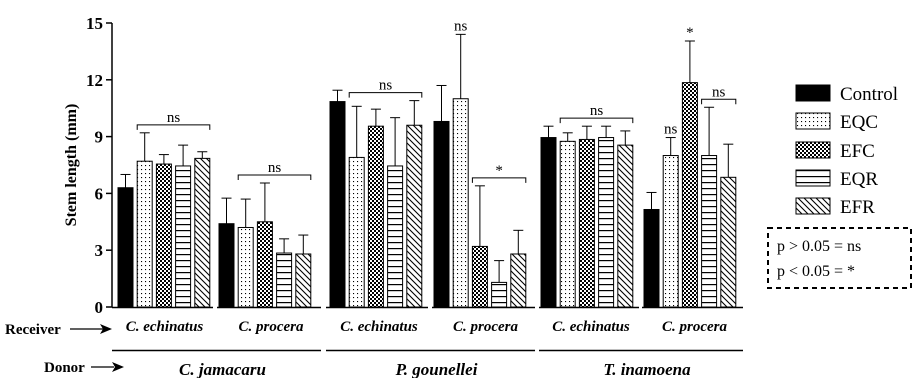 The height and width of the screenshot is (378, 916). Describe the element at coordinates (71, 165) in the screenshot. I see `y-axis-label: Stem length (mm)` at that location.